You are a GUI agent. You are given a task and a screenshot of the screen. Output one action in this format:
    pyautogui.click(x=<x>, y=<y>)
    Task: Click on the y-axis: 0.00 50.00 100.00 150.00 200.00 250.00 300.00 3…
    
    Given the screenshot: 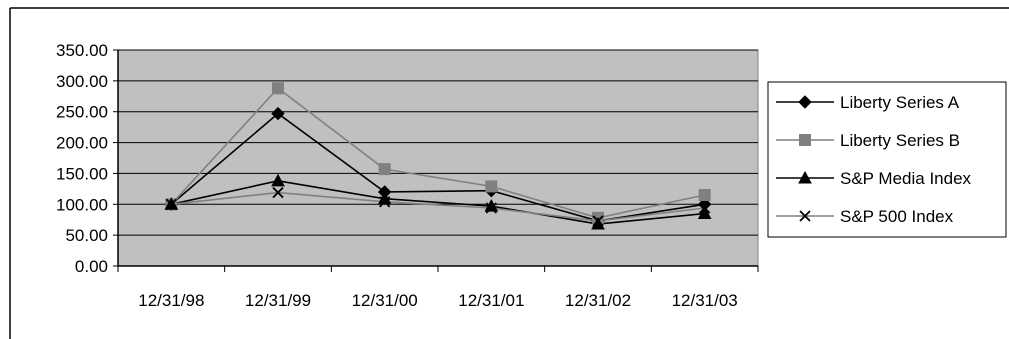 What is the action you would take?
    pyautogui.click(x=87, y=158)
    